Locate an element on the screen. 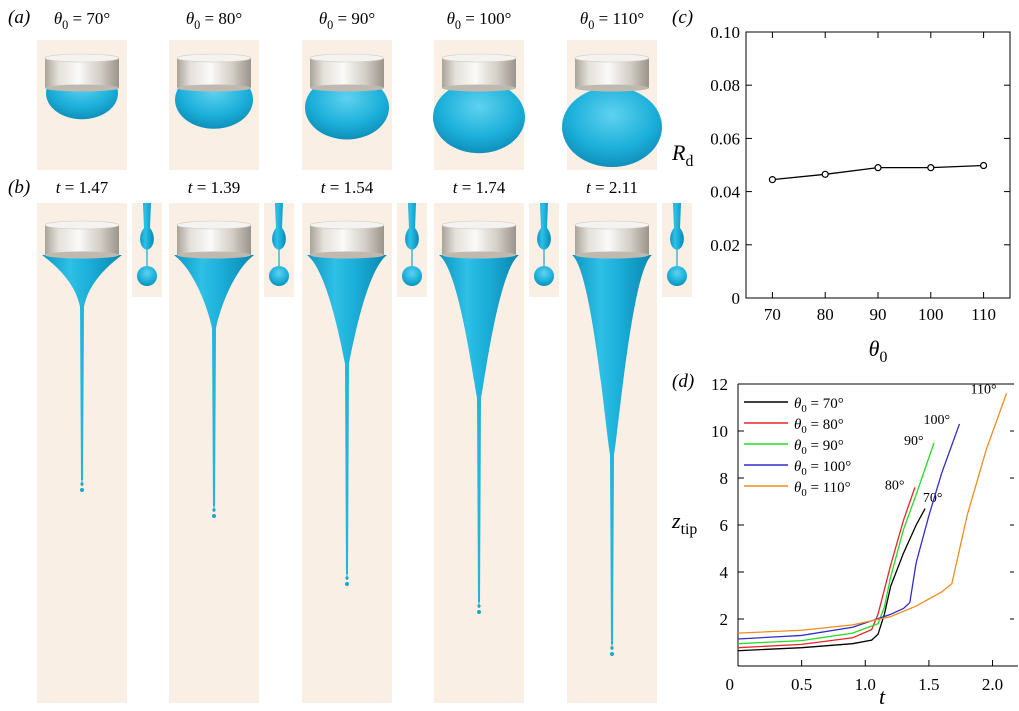 This screenshot has width=1019, height=711. y-tick-label: 8 is located at coordinates (724, 478).